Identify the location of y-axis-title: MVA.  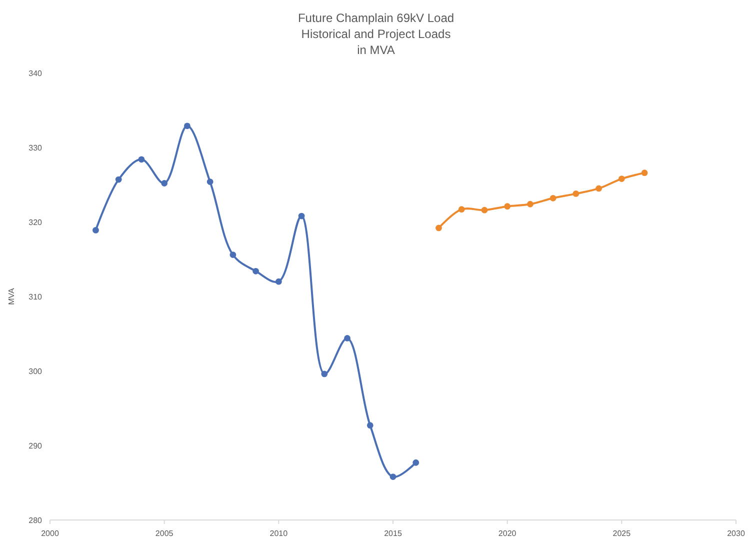
(11, 296).